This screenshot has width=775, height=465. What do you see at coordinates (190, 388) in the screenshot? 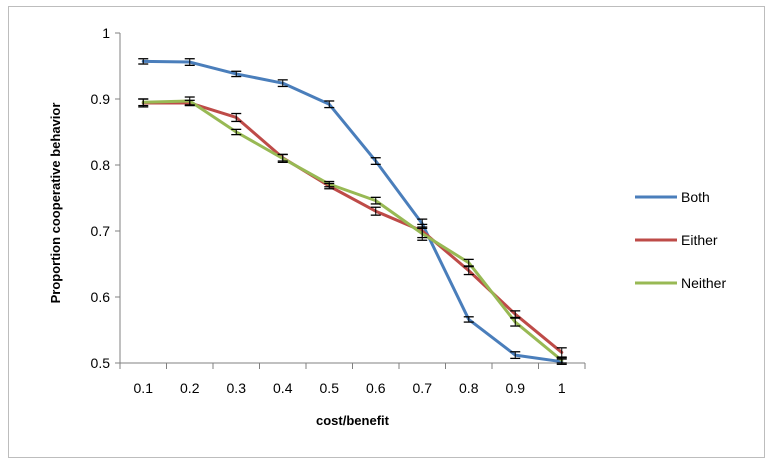
I see `x-tick-label: 0.2` at bounding box center [190, 388].